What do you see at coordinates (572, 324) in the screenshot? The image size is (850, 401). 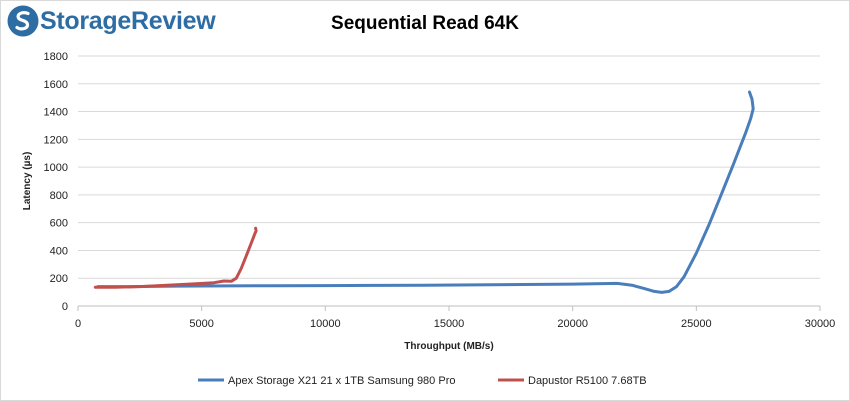 I see `x-tick-label: 20000` at bounding box center [572, 324].